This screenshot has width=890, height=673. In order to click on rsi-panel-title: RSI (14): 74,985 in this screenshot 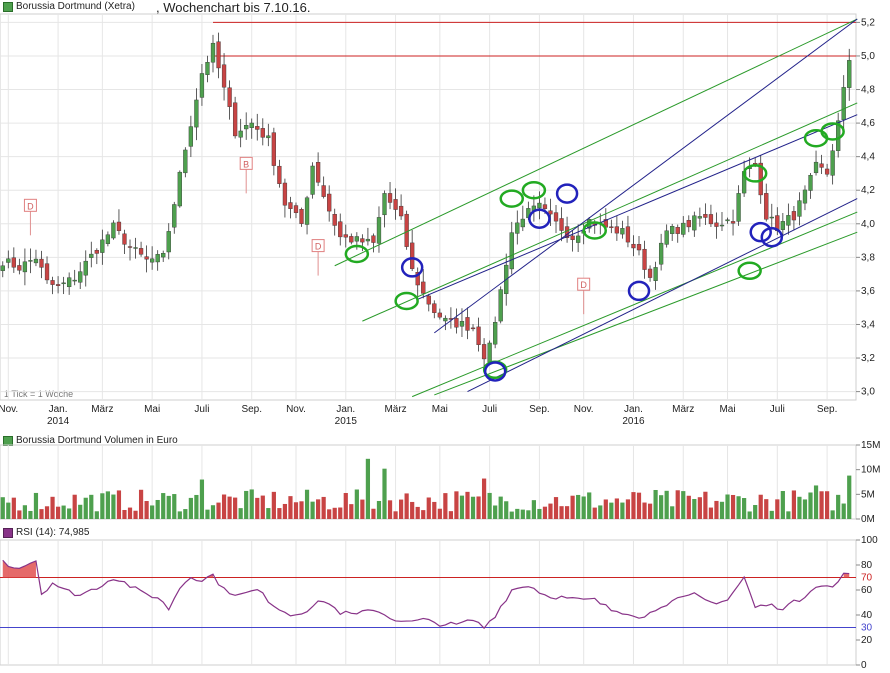, I will do `click(46, 532)`.